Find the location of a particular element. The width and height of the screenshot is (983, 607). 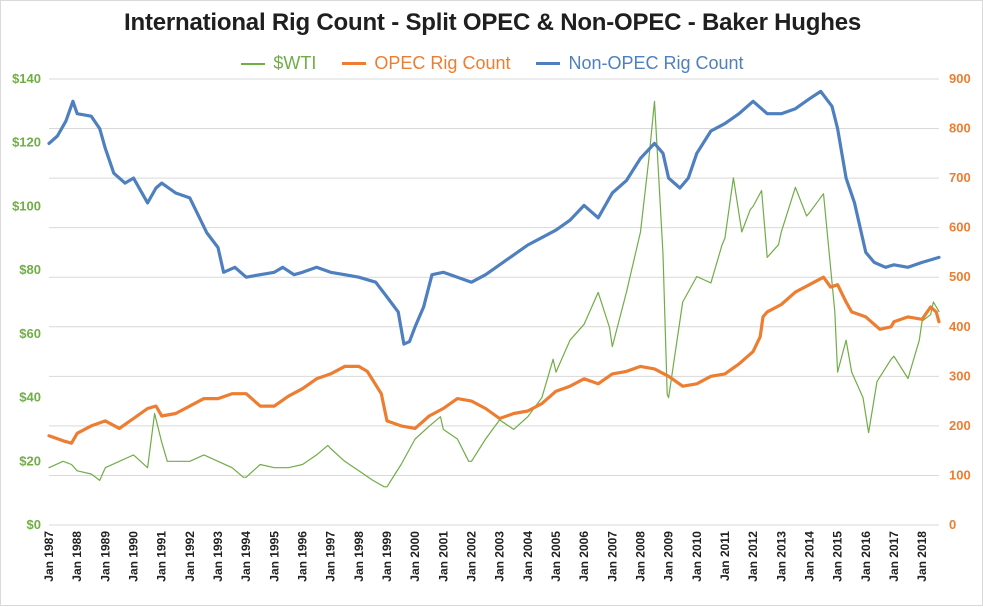

x-tick-label: Jan 2006 is located at coordinates (584, 556).